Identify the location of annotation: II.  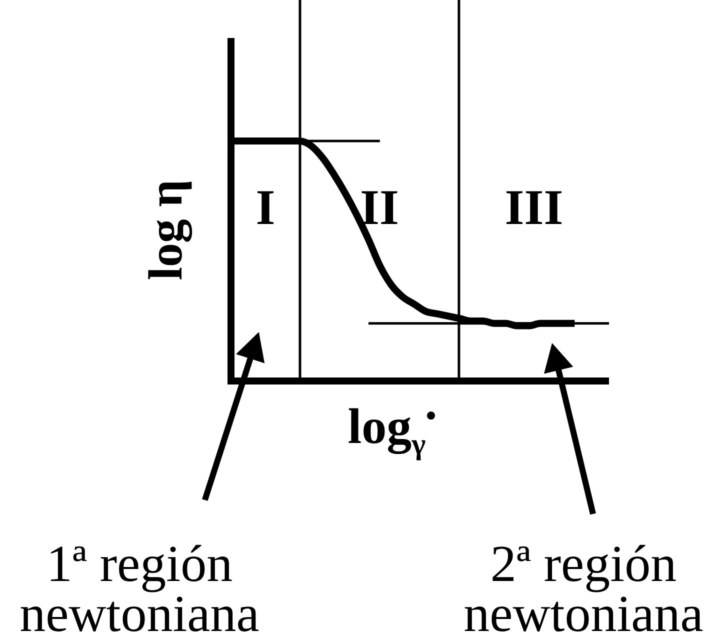
(379, 206).